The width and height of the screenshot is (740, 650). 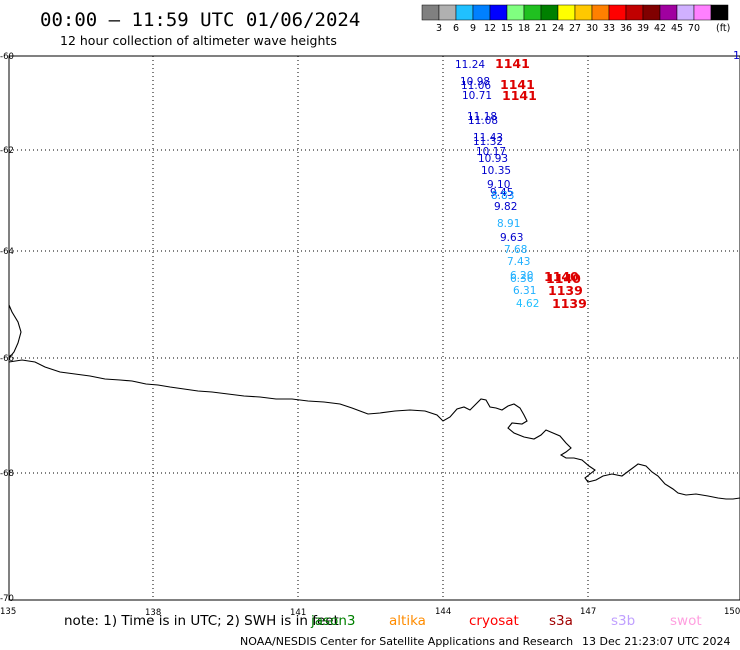 What do you see at coordinates (475, 82) in the screenshot?
I see `wave-height-label: 10.98` at bounding box center [475, 82].